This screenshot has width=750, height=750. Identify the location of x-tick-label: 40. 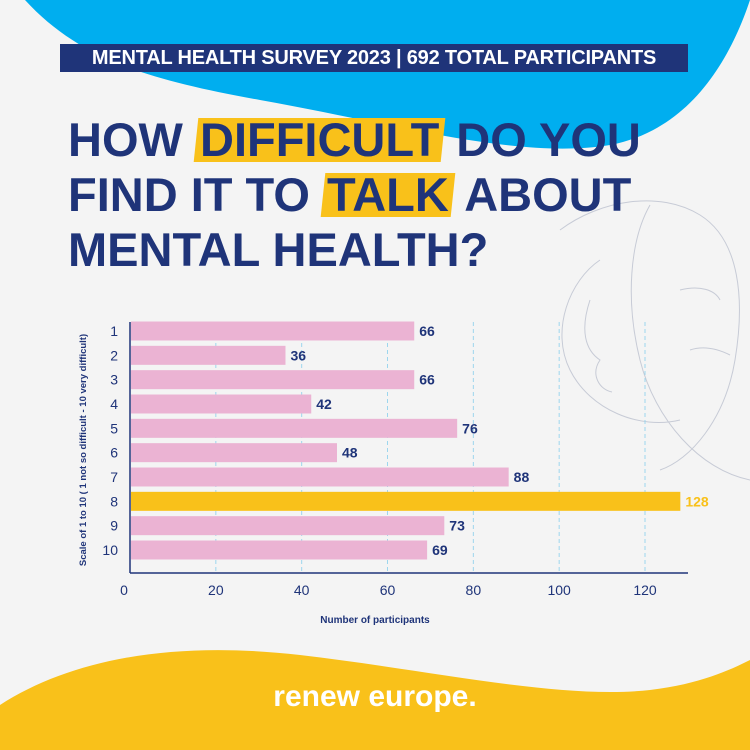
(302, 590).